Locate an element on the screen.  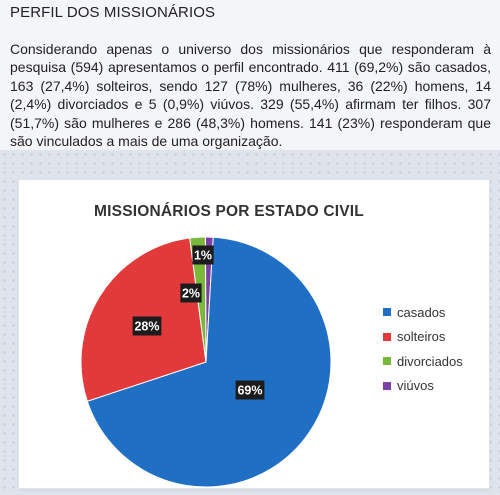
legend-item-casados: casados is located at coordinates (423, 312).